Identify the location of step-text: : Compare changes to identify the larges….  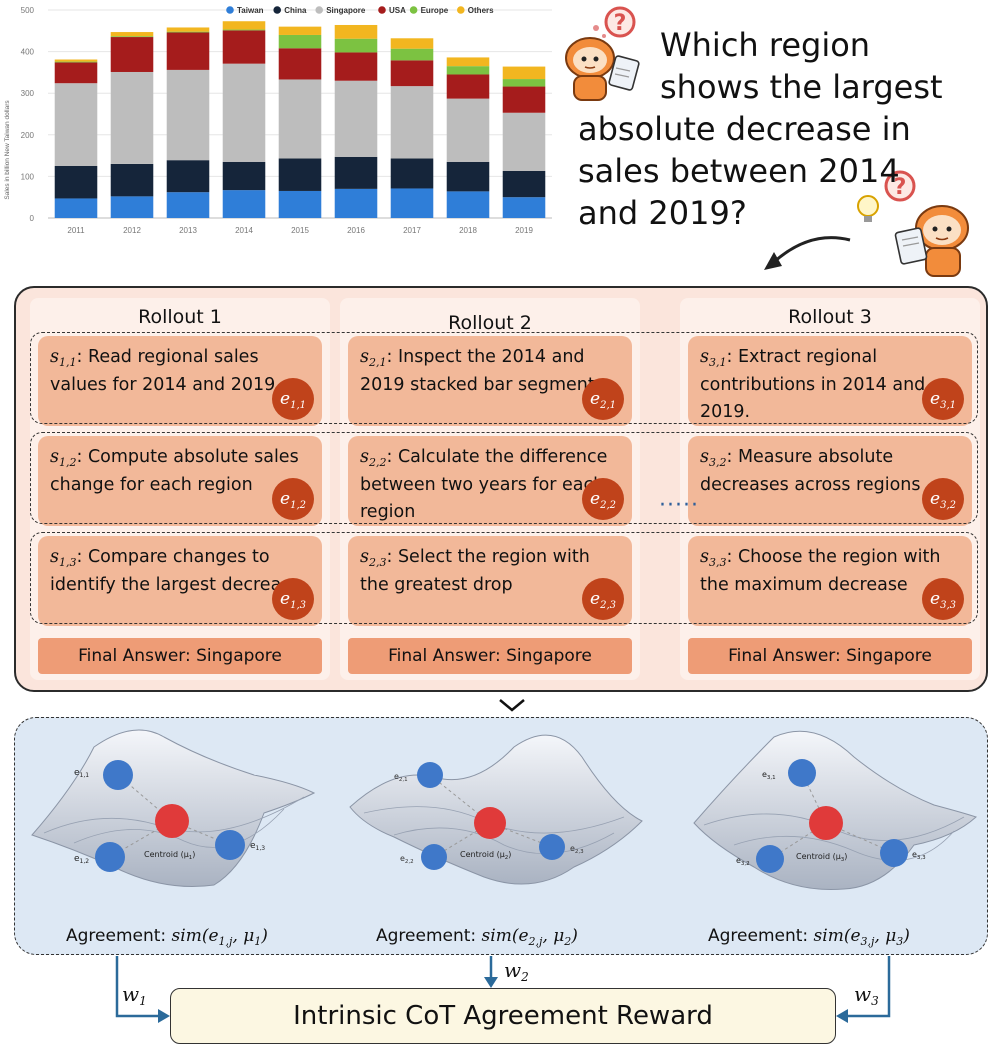
(176, 571).